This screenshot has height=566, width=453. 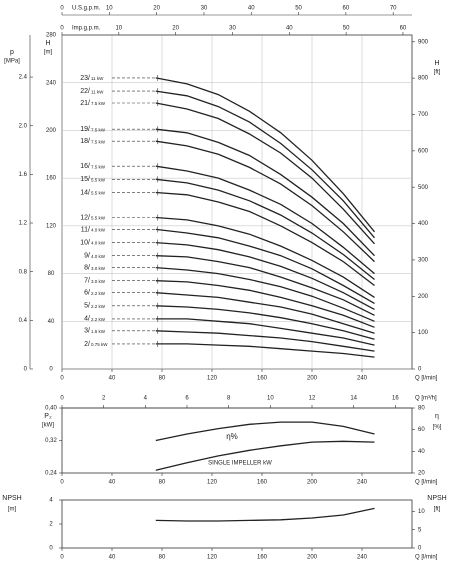 I want to click on y-tick-label: 0, so click(x=51, y=549).